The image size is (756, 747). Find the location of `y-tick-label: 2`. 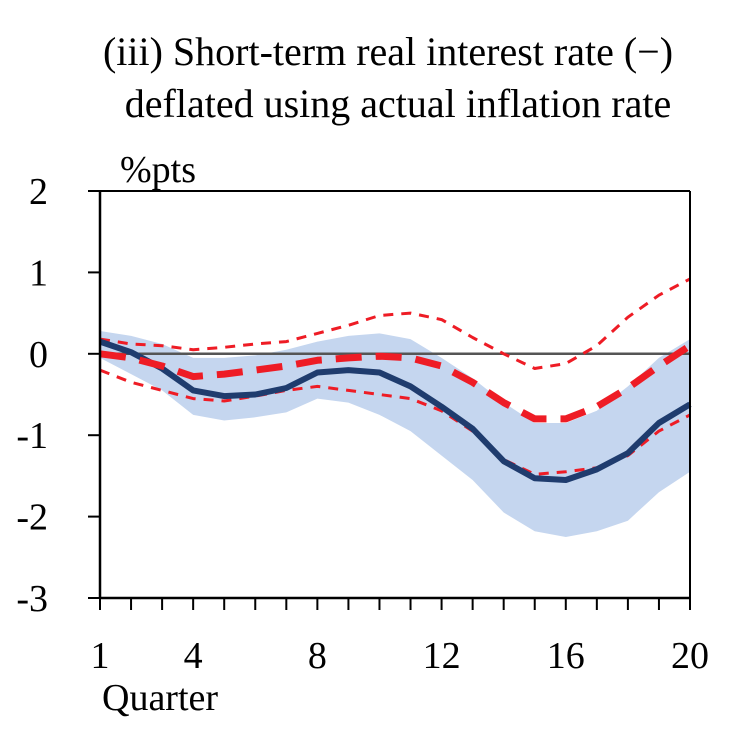

y-tick-label: 2 is located at coordinates (38, 192).